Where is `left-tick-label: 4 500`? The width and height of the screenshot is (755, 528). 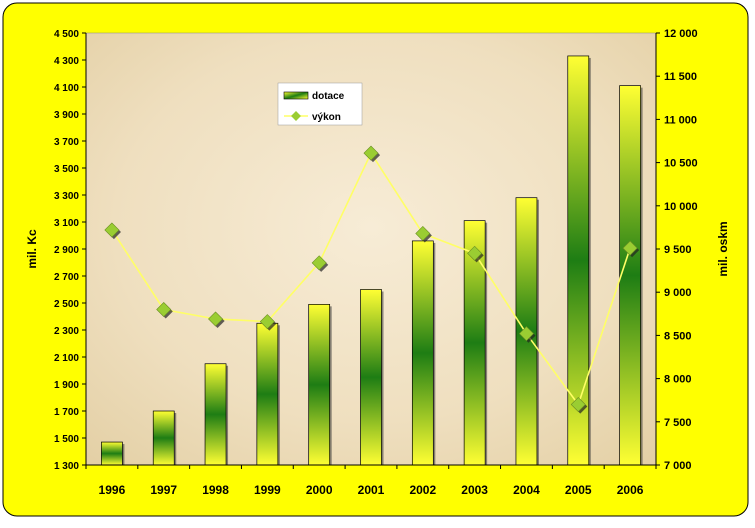 left-tick-label: 4 500 is located at coordinates (66, 34).